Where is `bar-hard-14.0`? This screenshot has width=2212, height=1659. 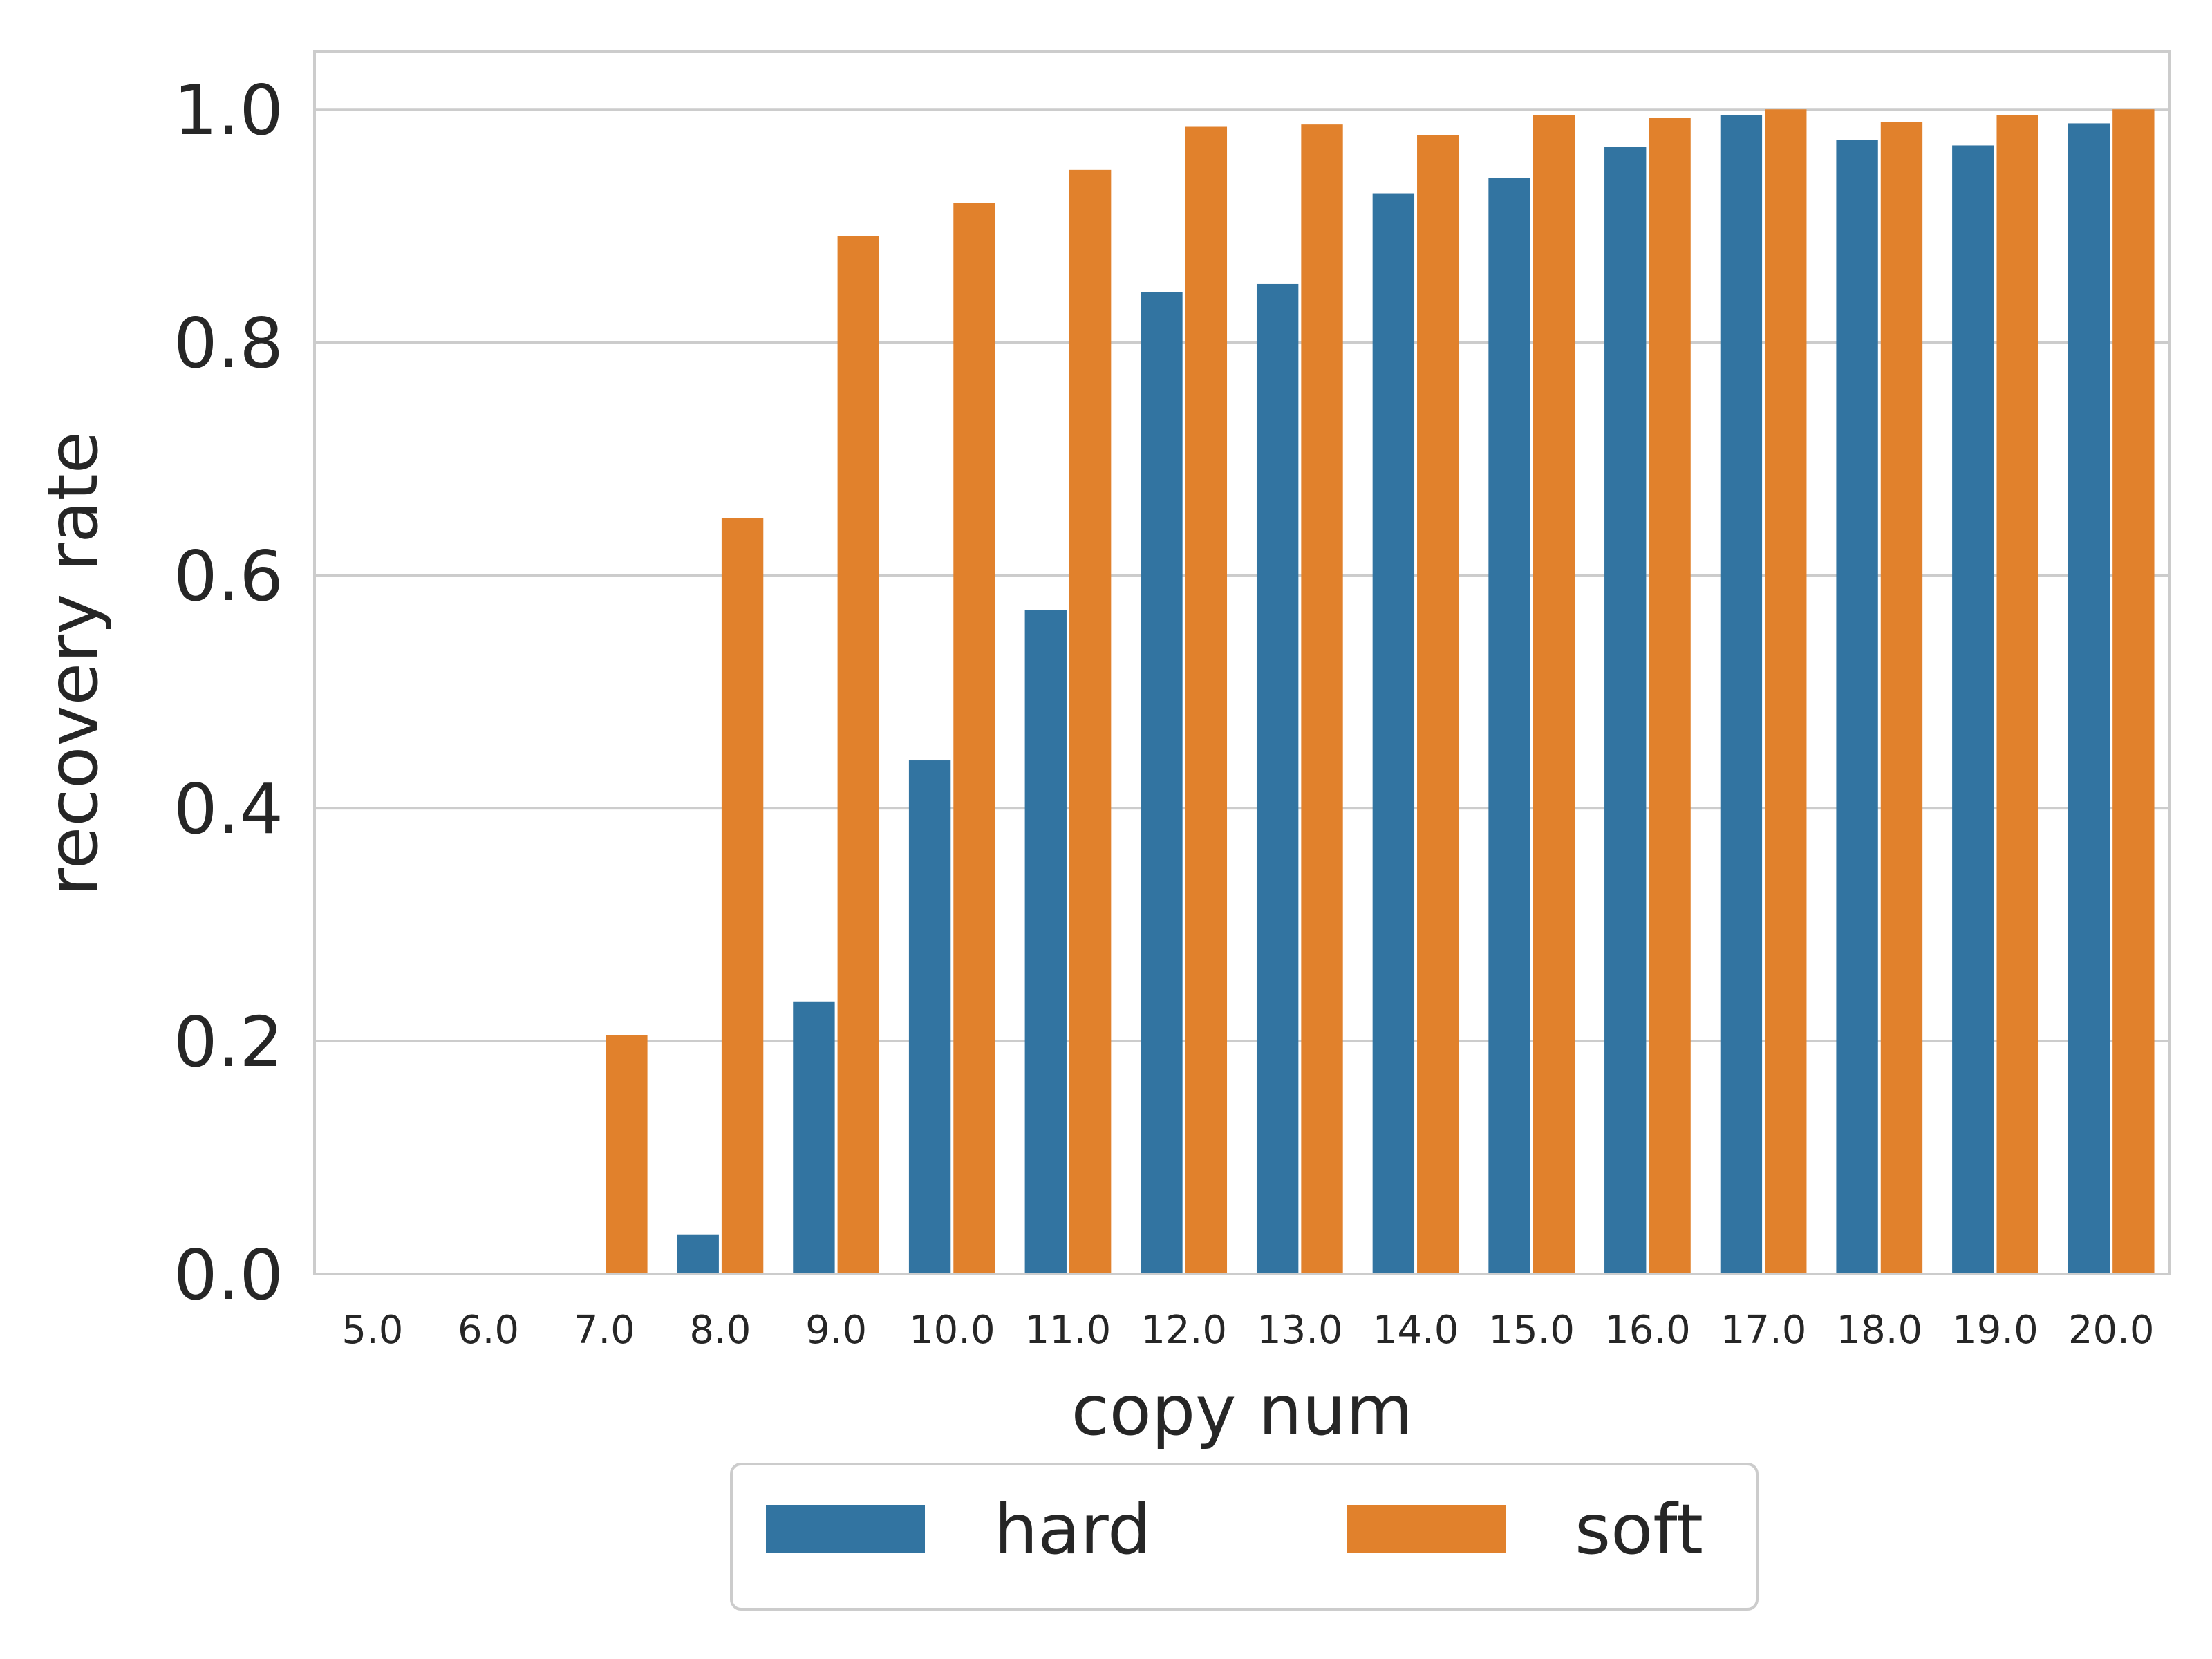 bar-hard-14.0 is located at coordinates (1393, 733).